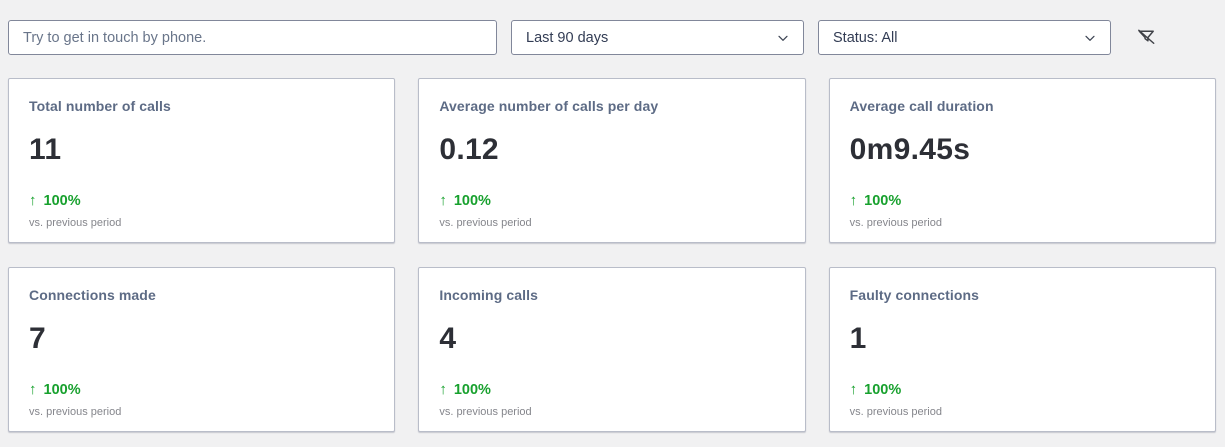 The width and height of the screenshot is (1225, 447). Describe the element at coordinates (914, 295) in the screenshot. I see `card-title: Faulty connections` at that location.